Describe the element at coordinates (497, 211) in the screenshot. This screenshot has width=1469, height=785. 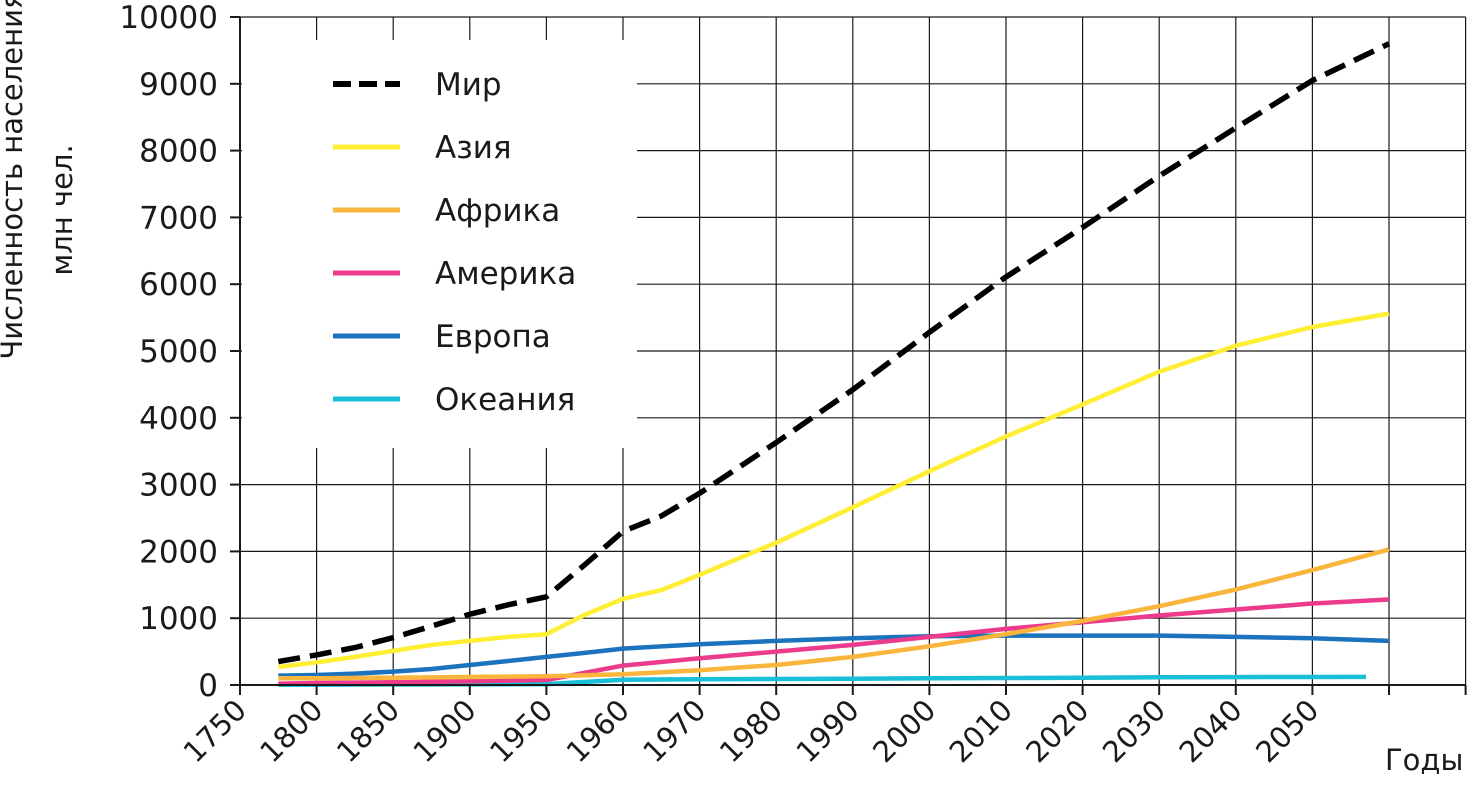
I see `legend-label-Африка: Африка` at that location.